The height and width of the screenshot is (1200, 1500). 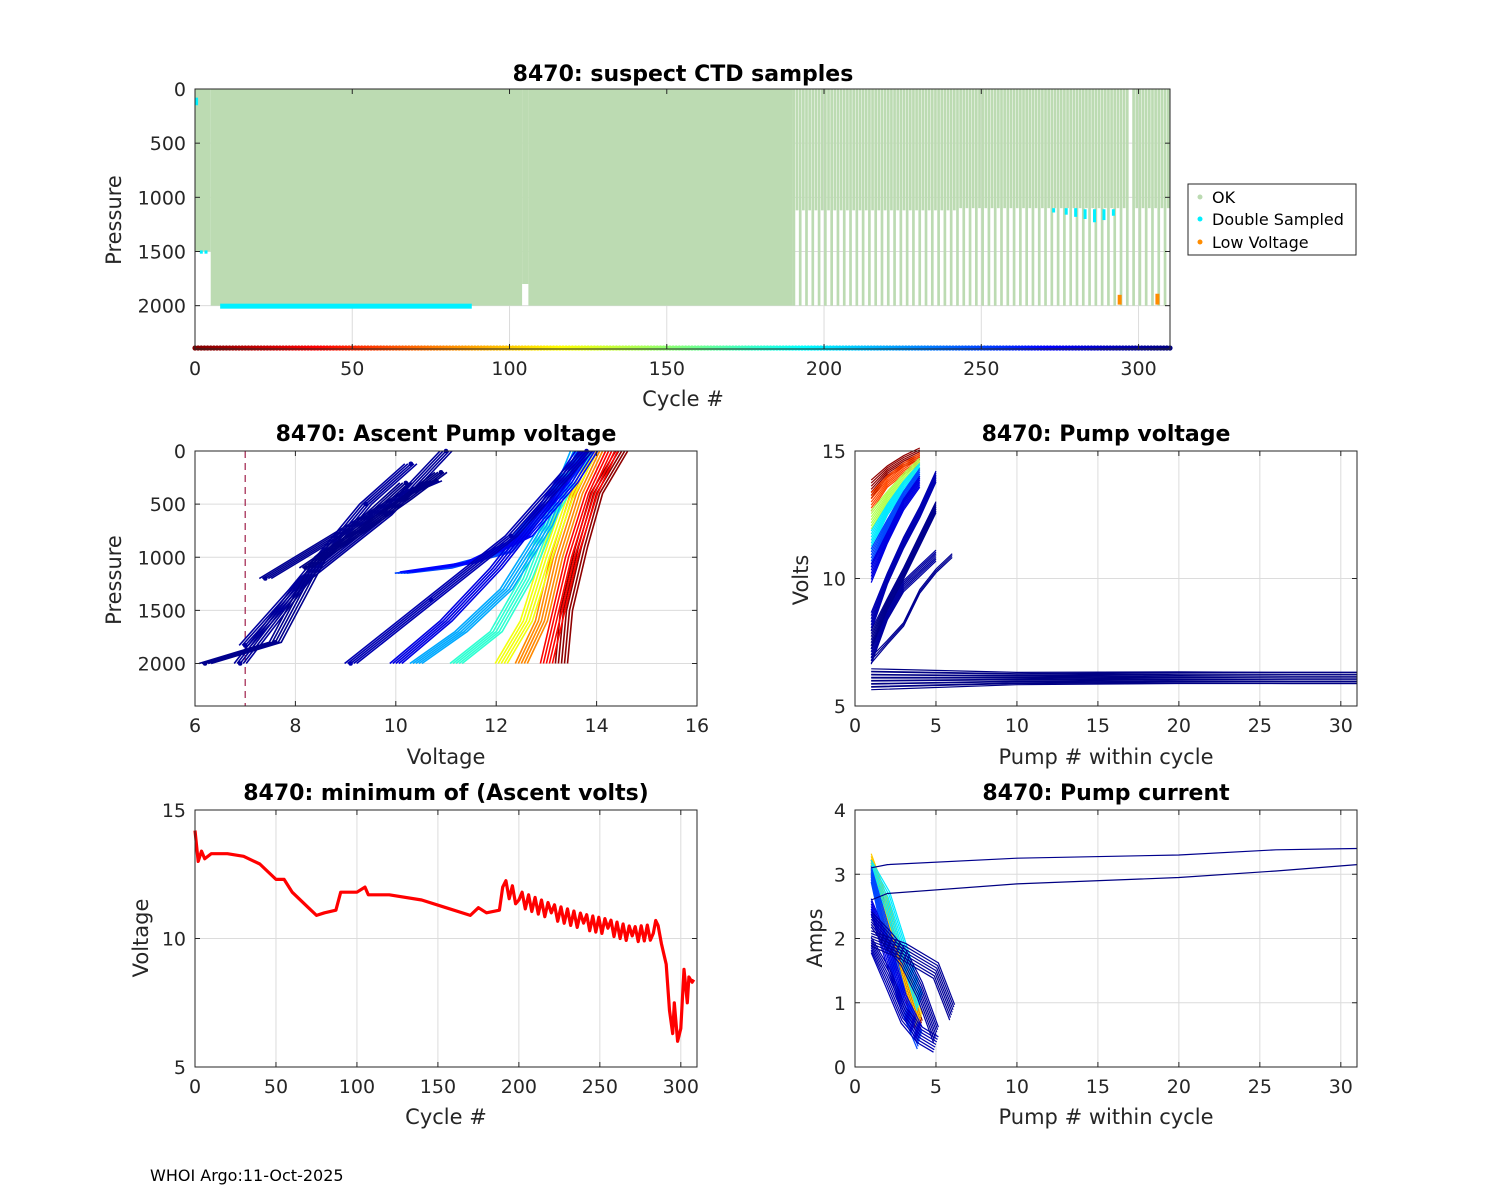 What do you see at coordinates (667, 369) in the screenshot?
I see `x-tick-label: 150` at bounding box center [667, 369].